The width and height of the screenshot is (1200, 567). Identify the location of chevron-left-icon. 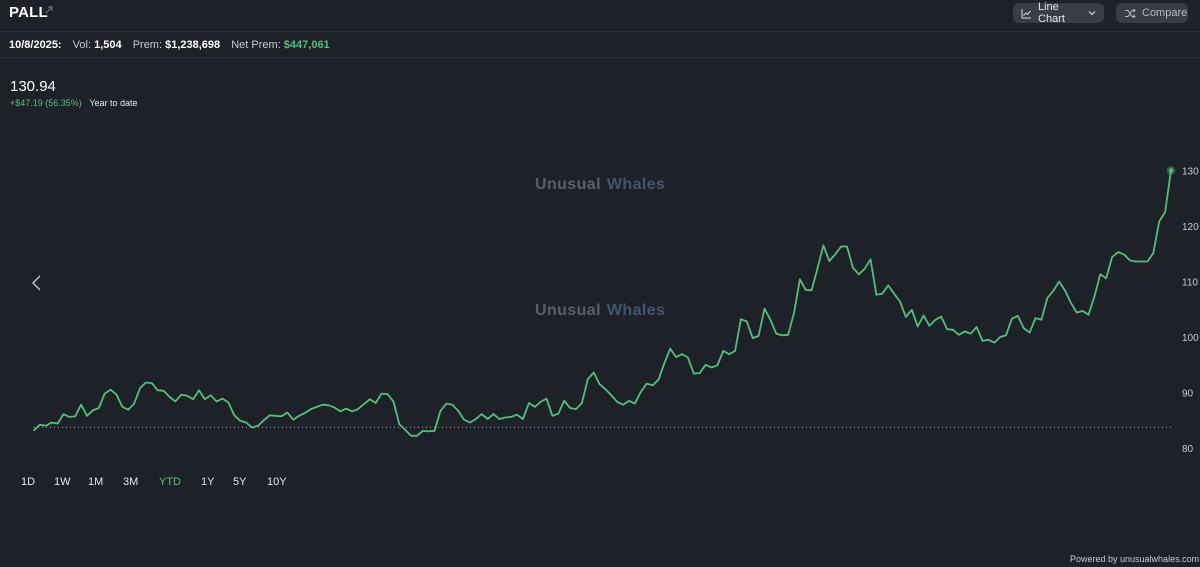
(36, 283).